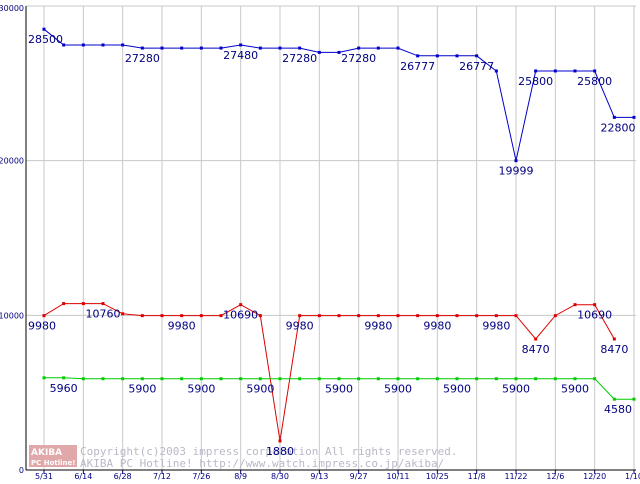 The image size is (640, 484). I want to click on data-label: 22800, so click(618, 127).